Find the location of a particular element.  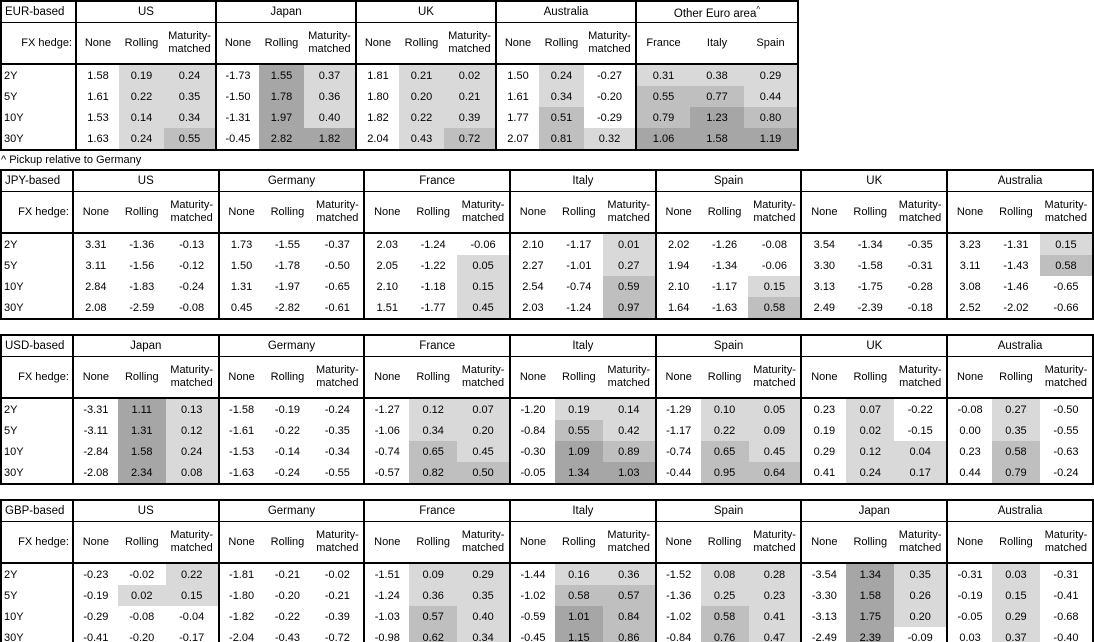

value-cell: -1.20 is located at coordinates (532, 409).